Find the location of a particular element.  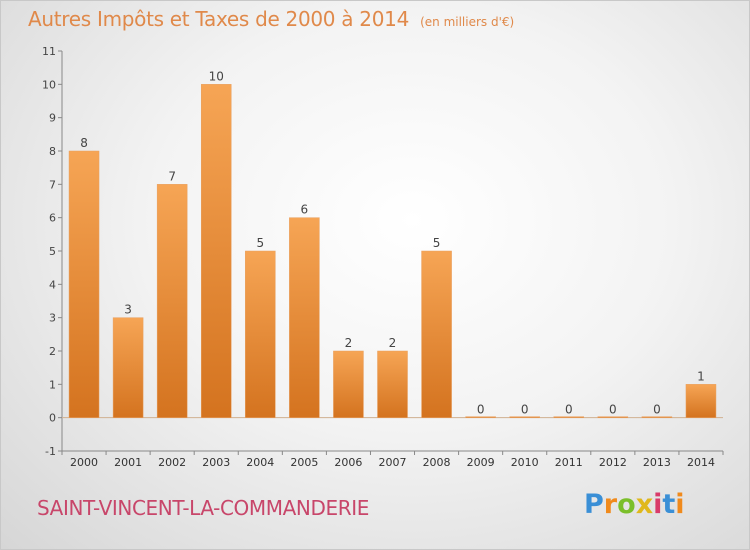

value-label: 6 is located at coordinates (305, 210).